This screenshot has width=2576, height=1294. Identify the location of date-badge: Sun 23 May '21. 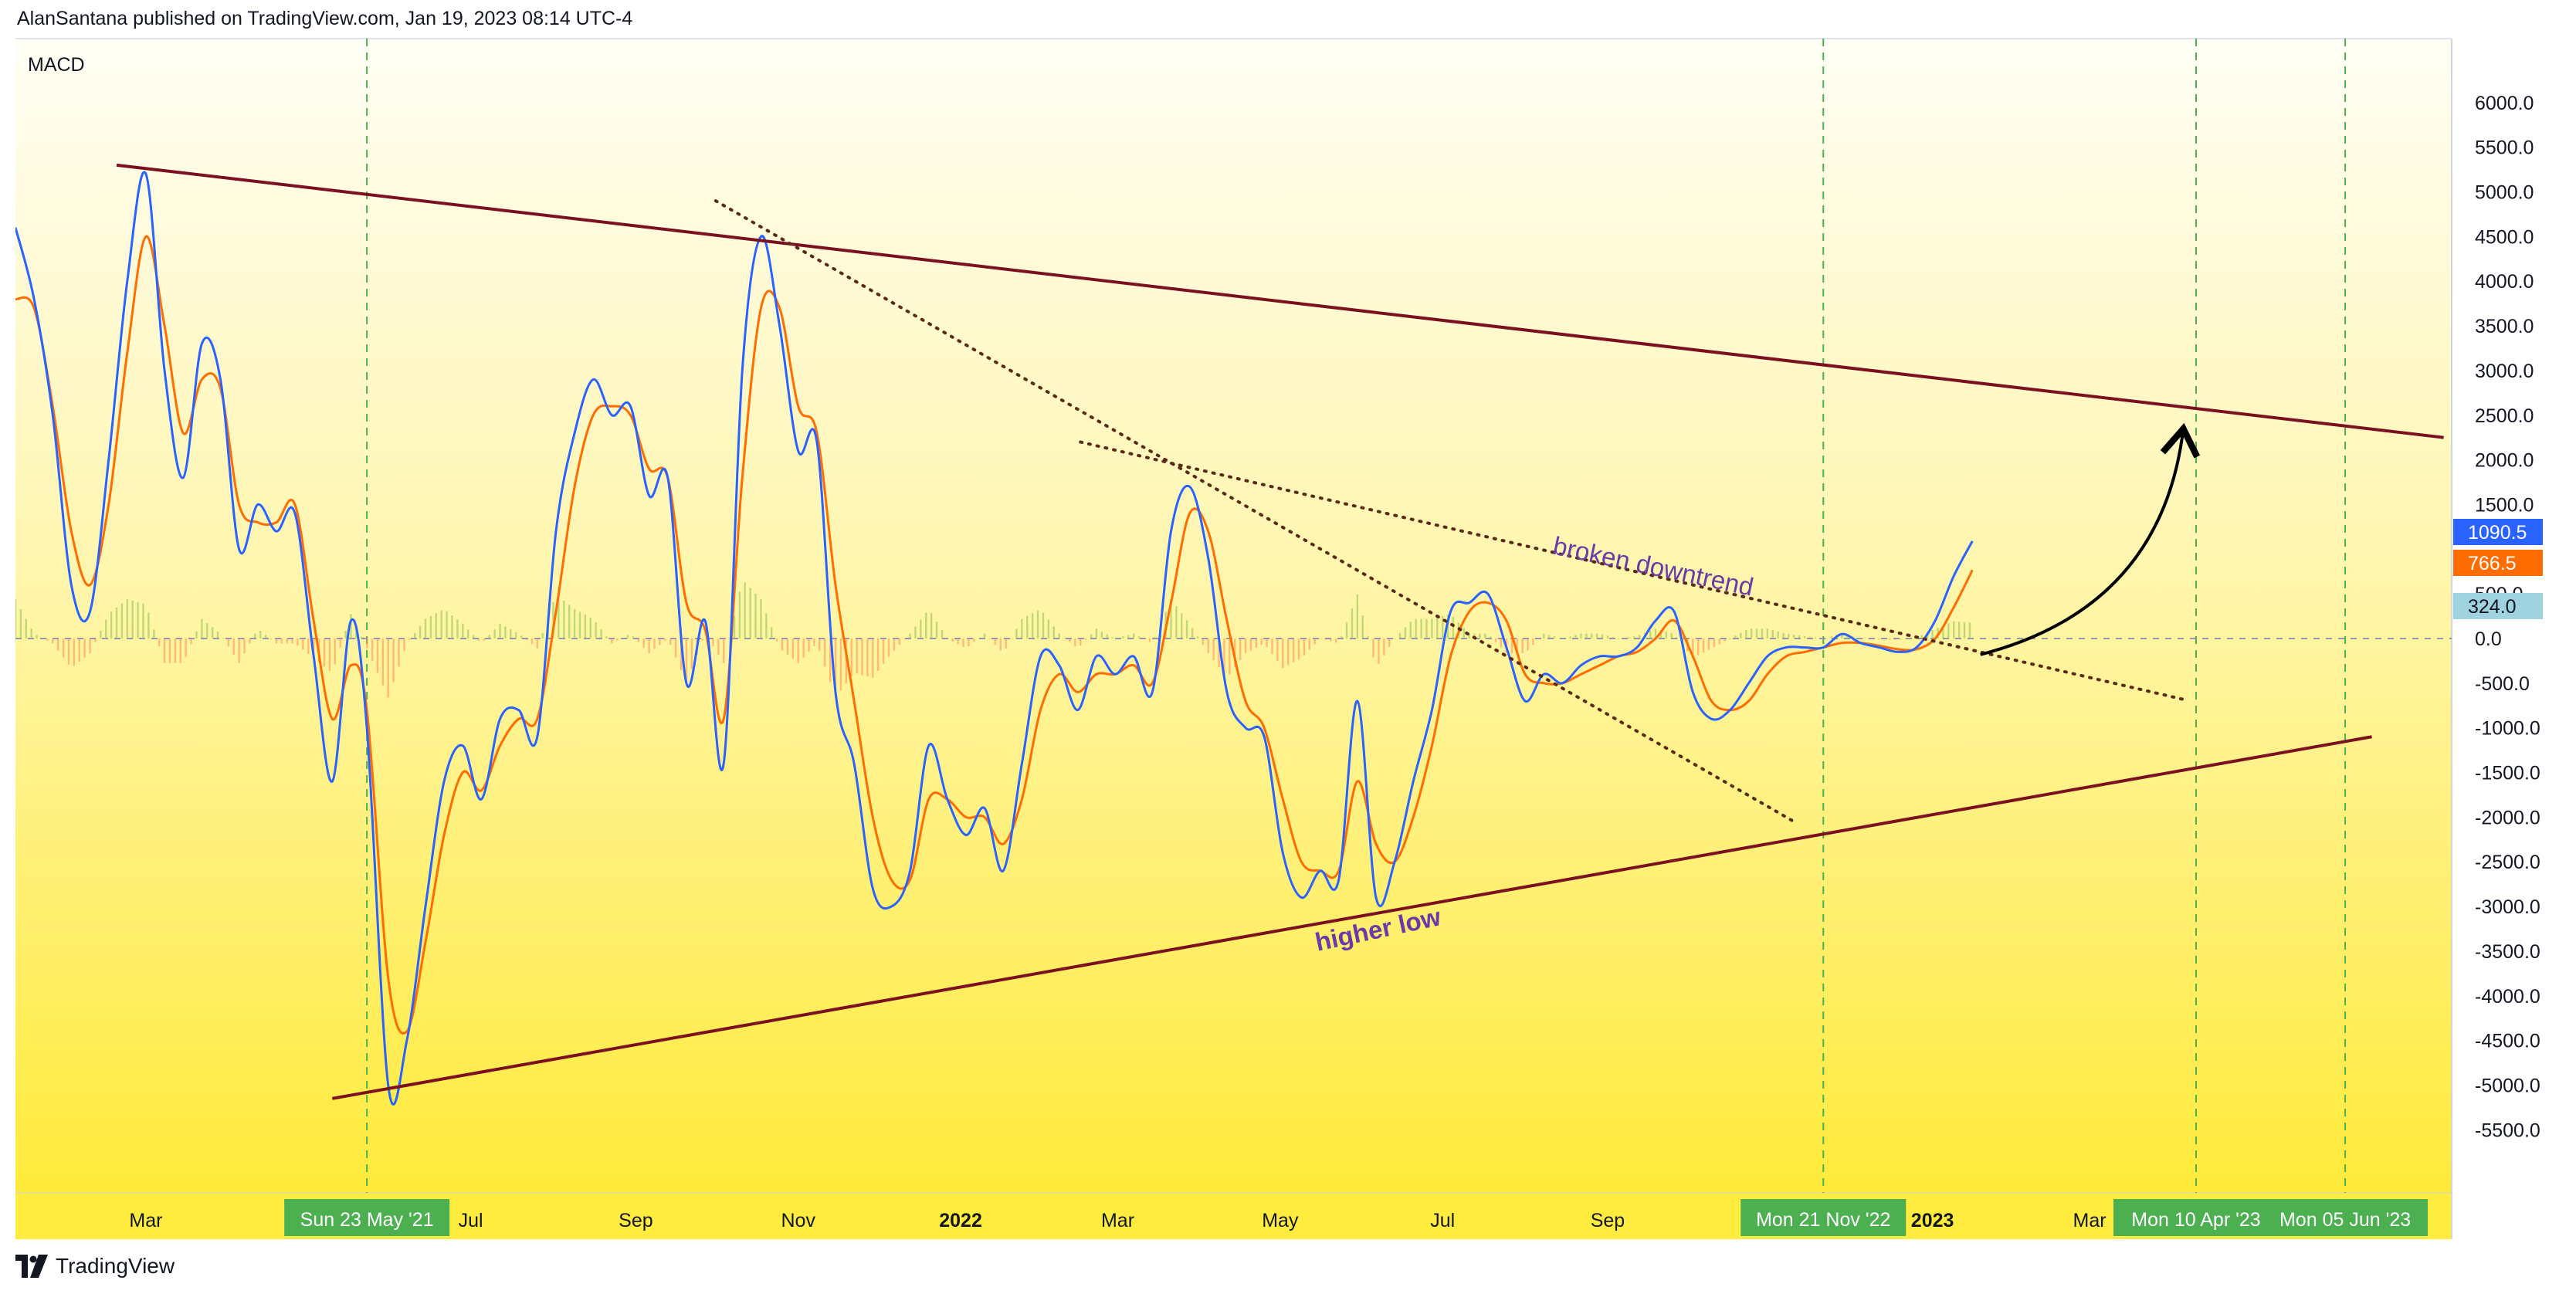
(367, 1217).